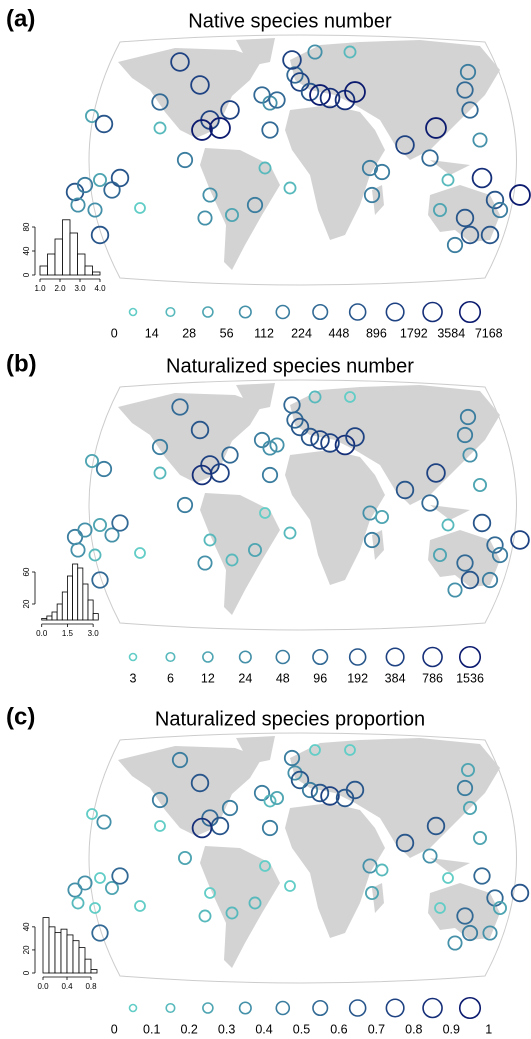 The width and height of the screenshot is (531, 1039). Describe the element at coordinates (189, 333) in the screenshot. I see `legend-label: 28` at that location.